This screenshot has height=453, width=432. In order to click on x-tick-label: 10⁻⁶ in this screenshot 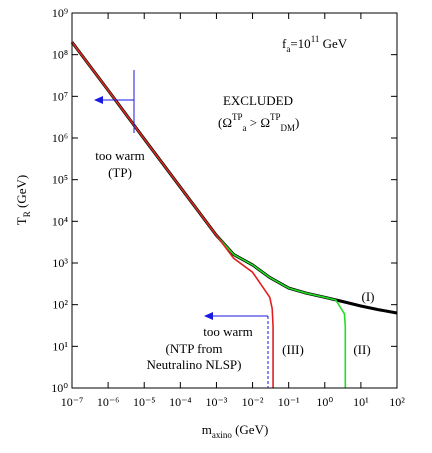, I will do `click(108, 402)`.